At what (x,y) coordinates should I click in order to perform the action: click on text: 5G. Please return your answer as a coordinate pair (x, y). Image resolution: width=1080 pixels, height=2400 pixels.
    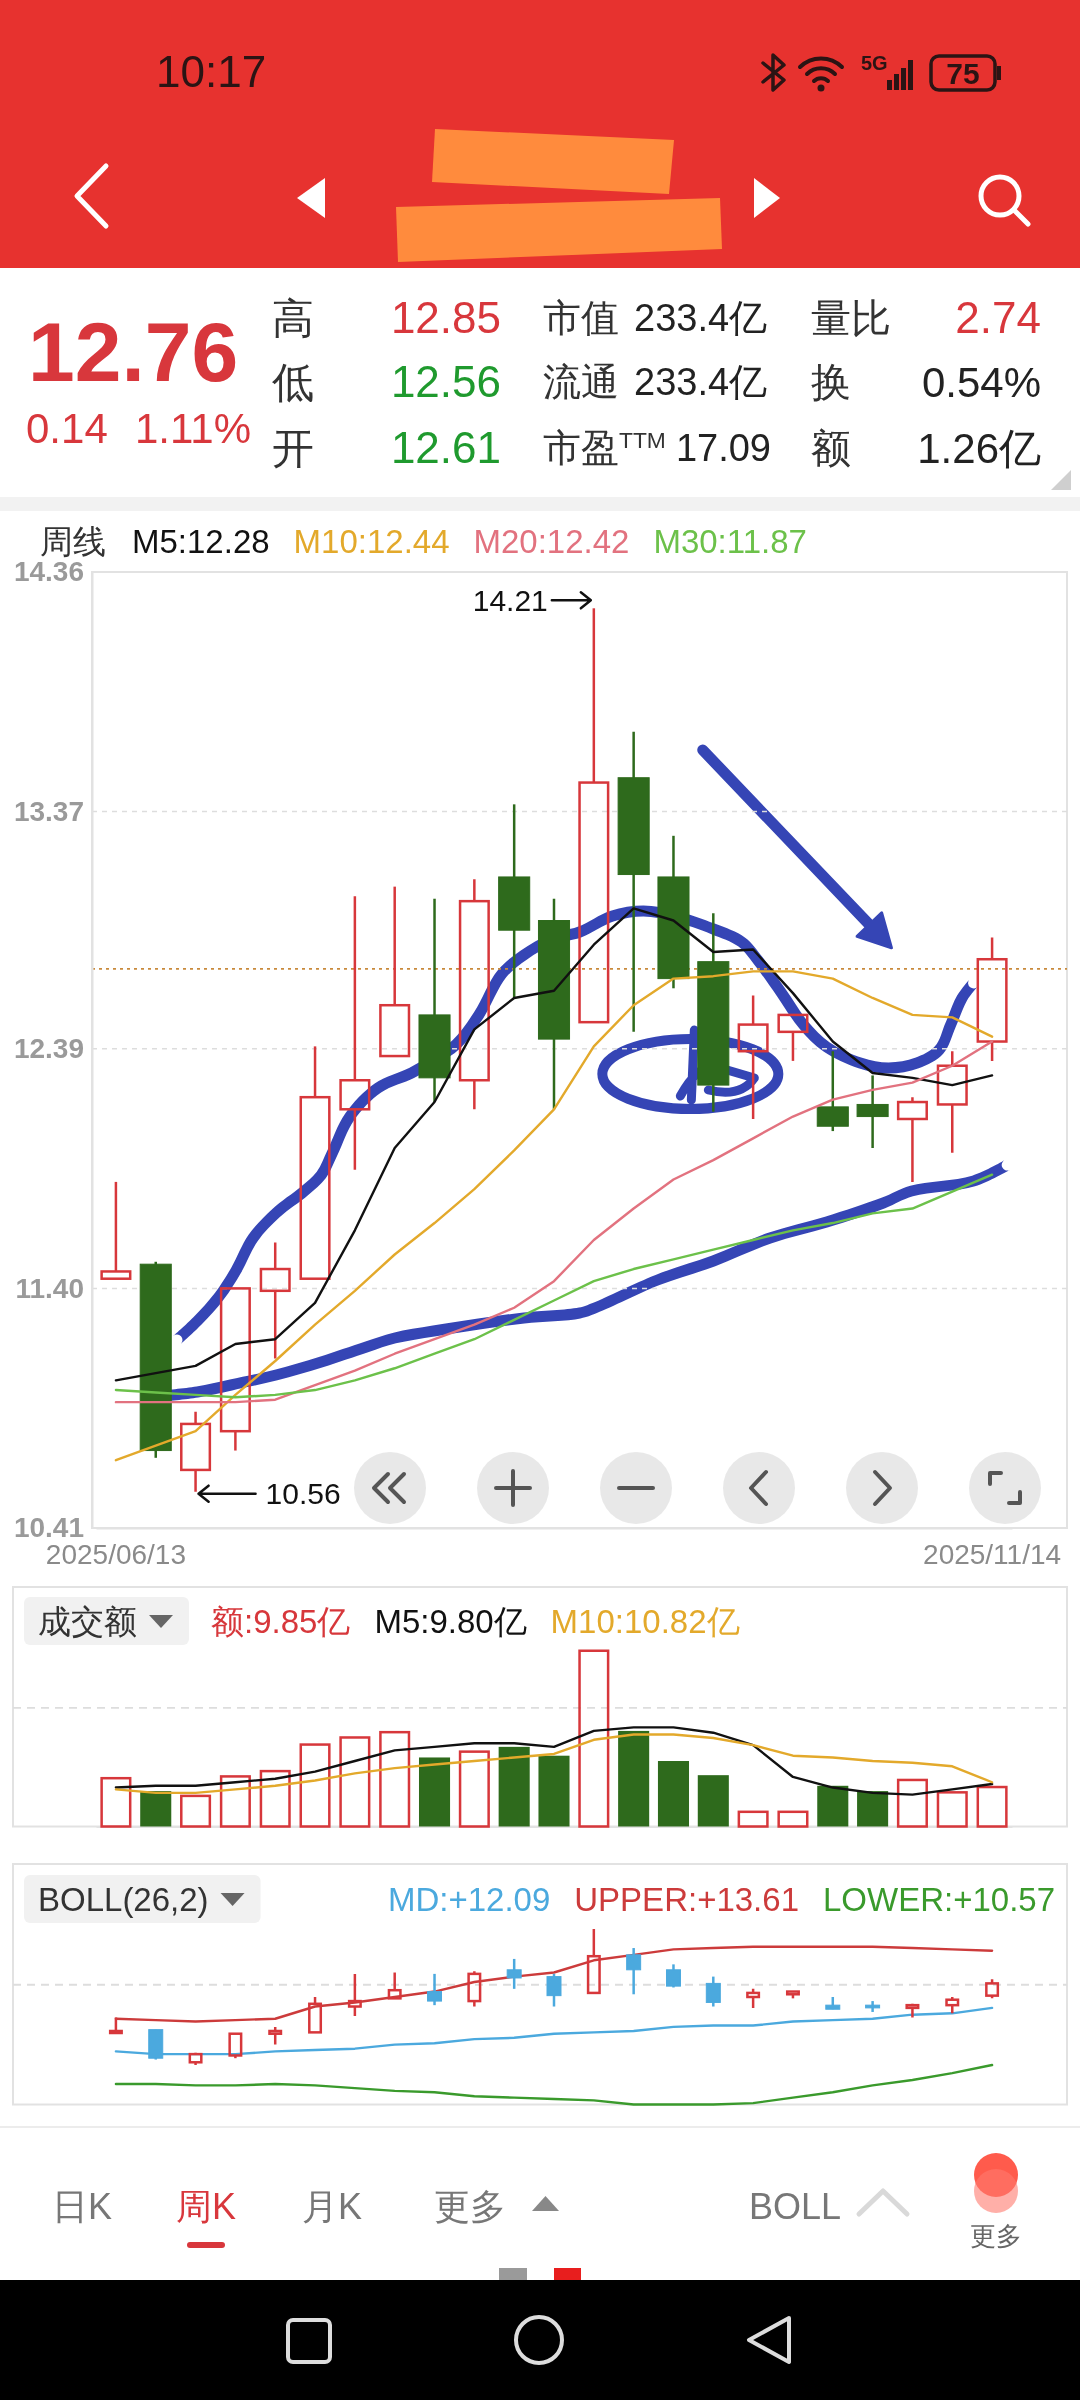
    Looking at the image, I should click on (874, 63).